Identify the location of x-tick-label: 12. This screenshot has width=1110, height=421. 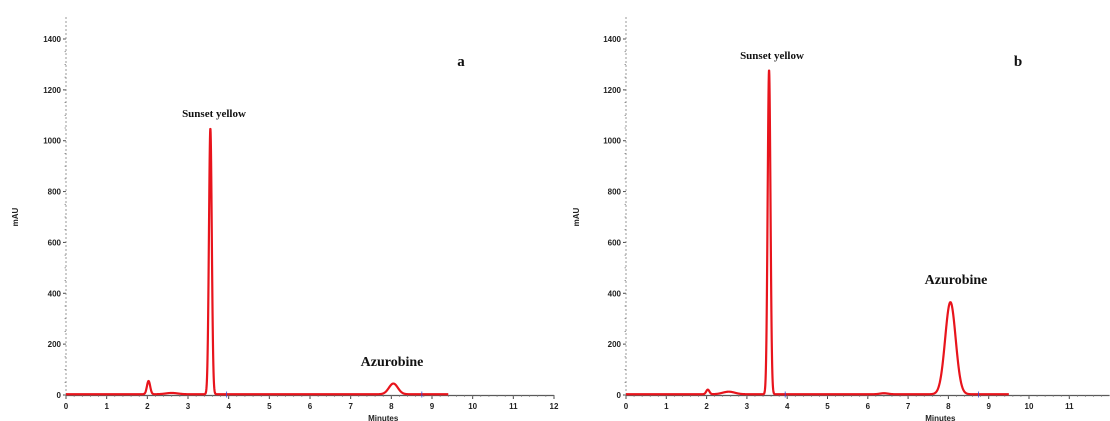
(554, 406).